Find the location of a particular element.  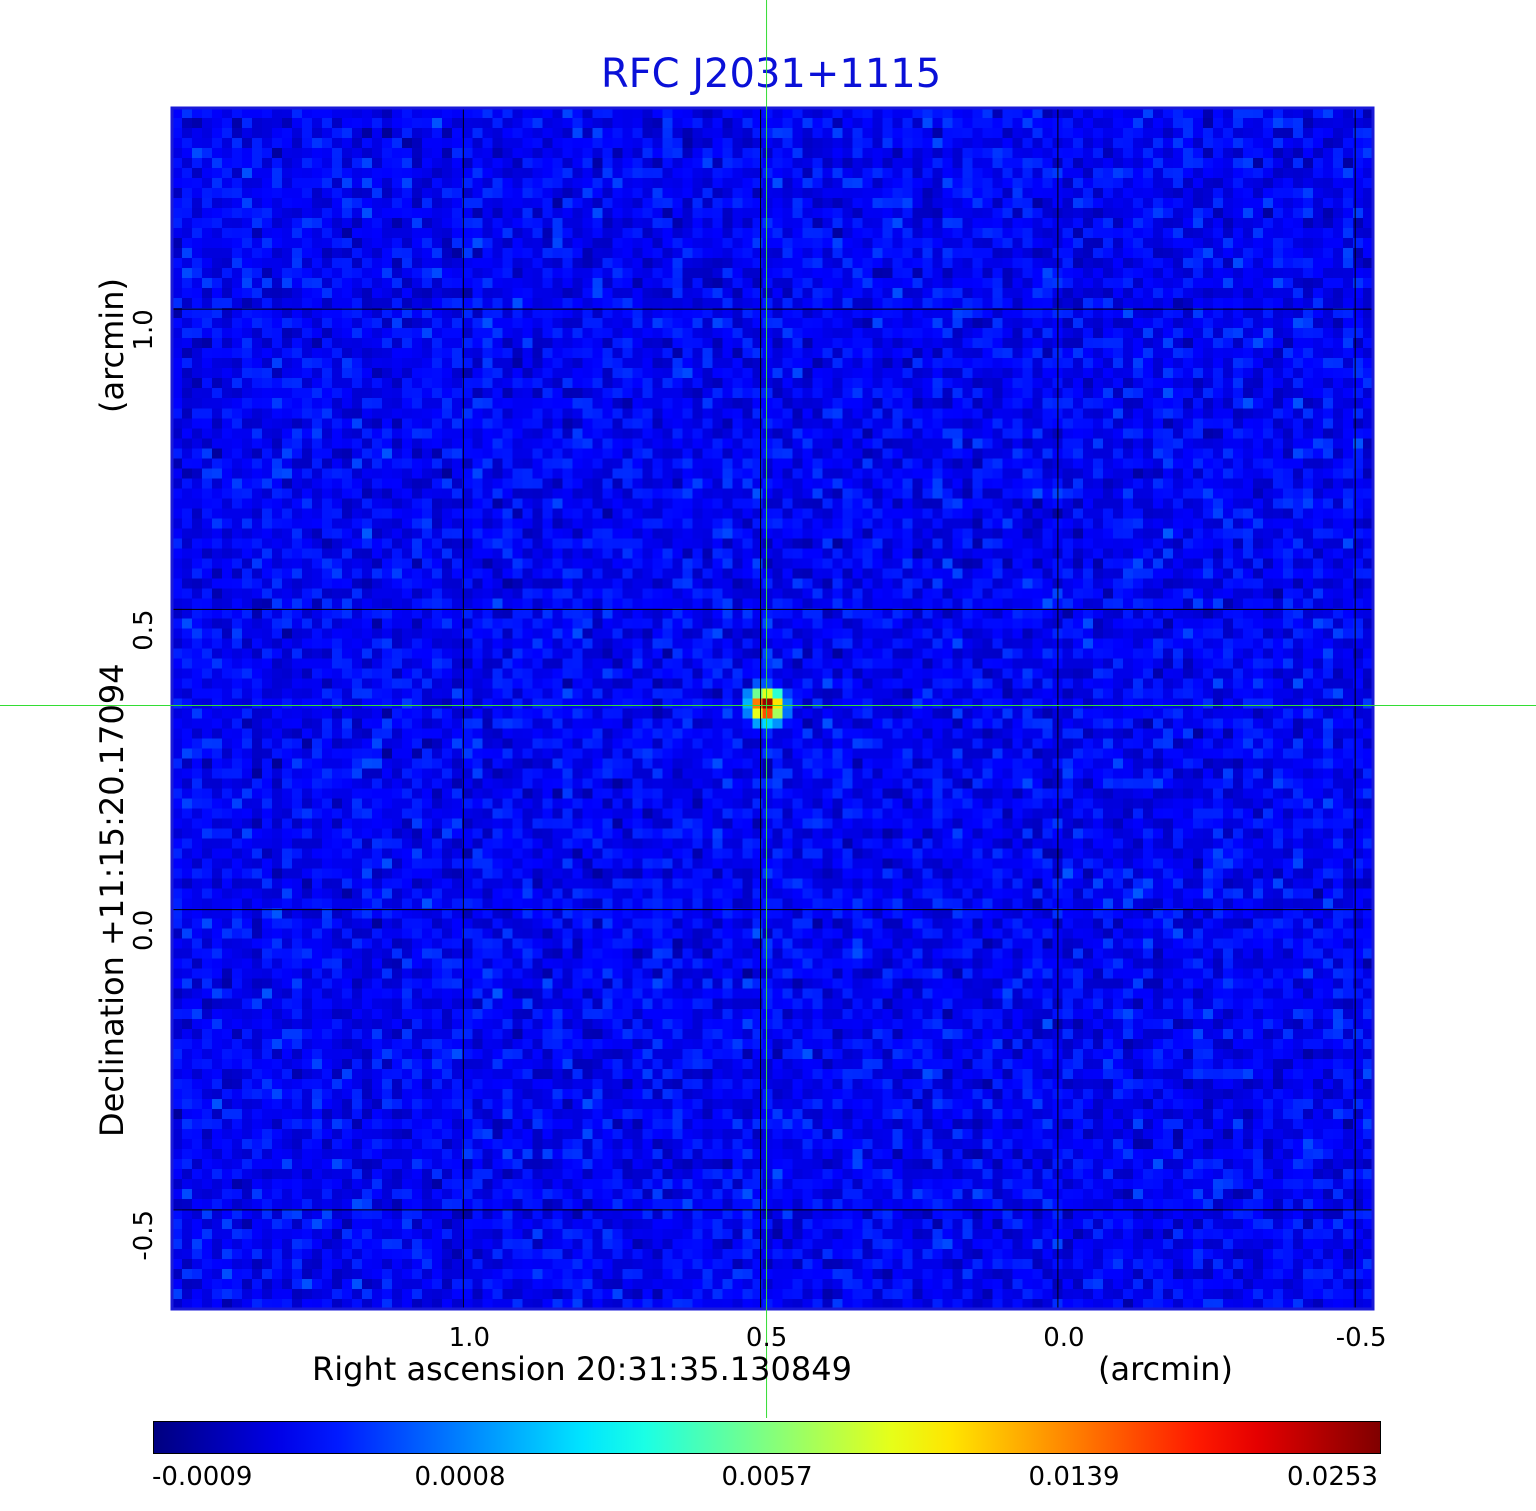

x-tick-label: -0.5 is located at coordinates (1361, 1338).